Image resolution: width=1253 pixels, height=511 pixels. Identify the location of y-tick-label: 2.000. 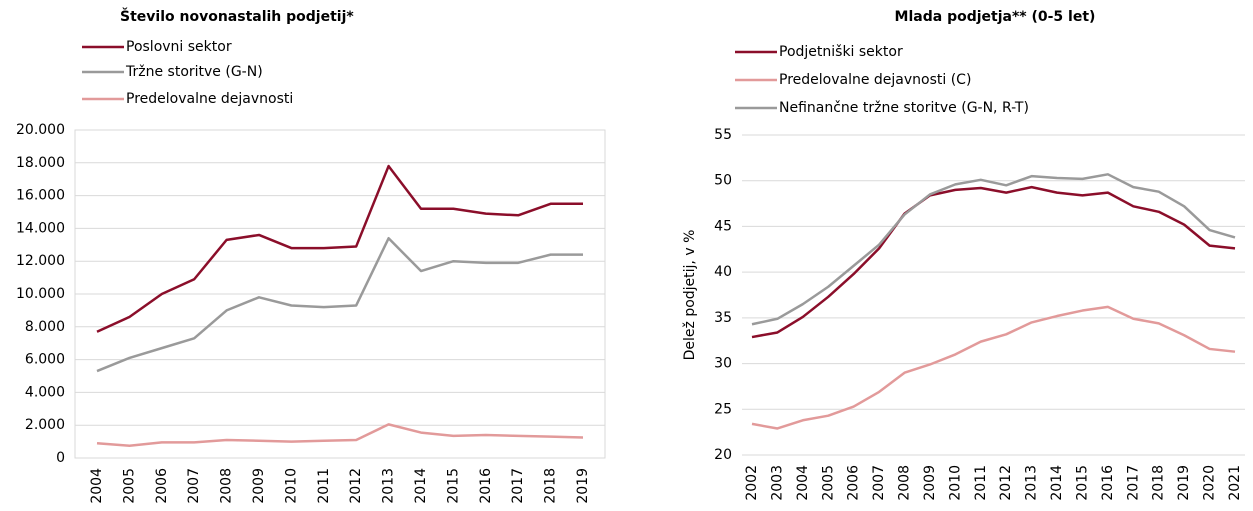
(45, 425).